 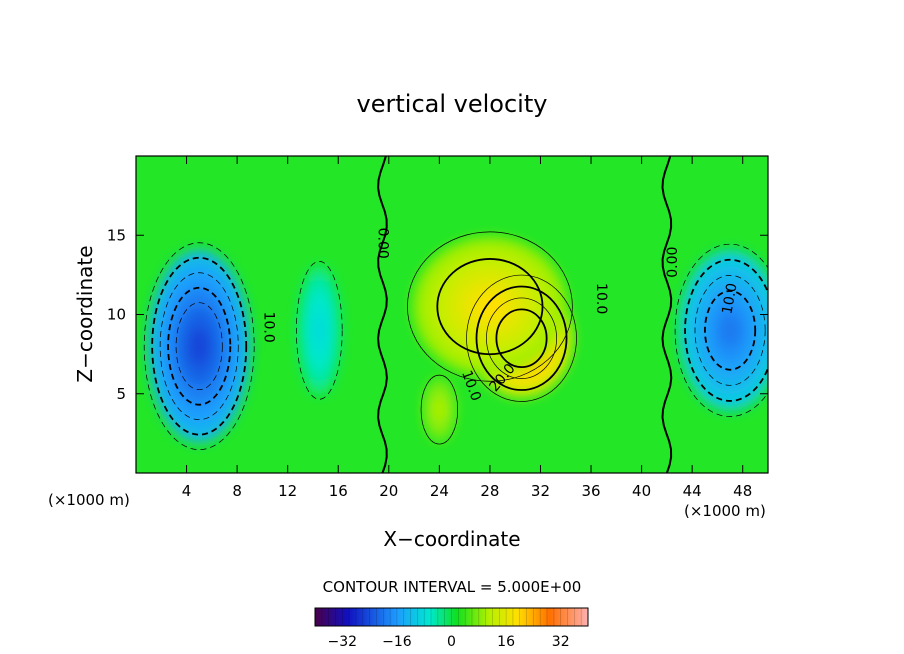 What do you see at coordinates (439, 491) in the screenshot?
I see `x-tick-label: 24` at bounding box center [439, 491].